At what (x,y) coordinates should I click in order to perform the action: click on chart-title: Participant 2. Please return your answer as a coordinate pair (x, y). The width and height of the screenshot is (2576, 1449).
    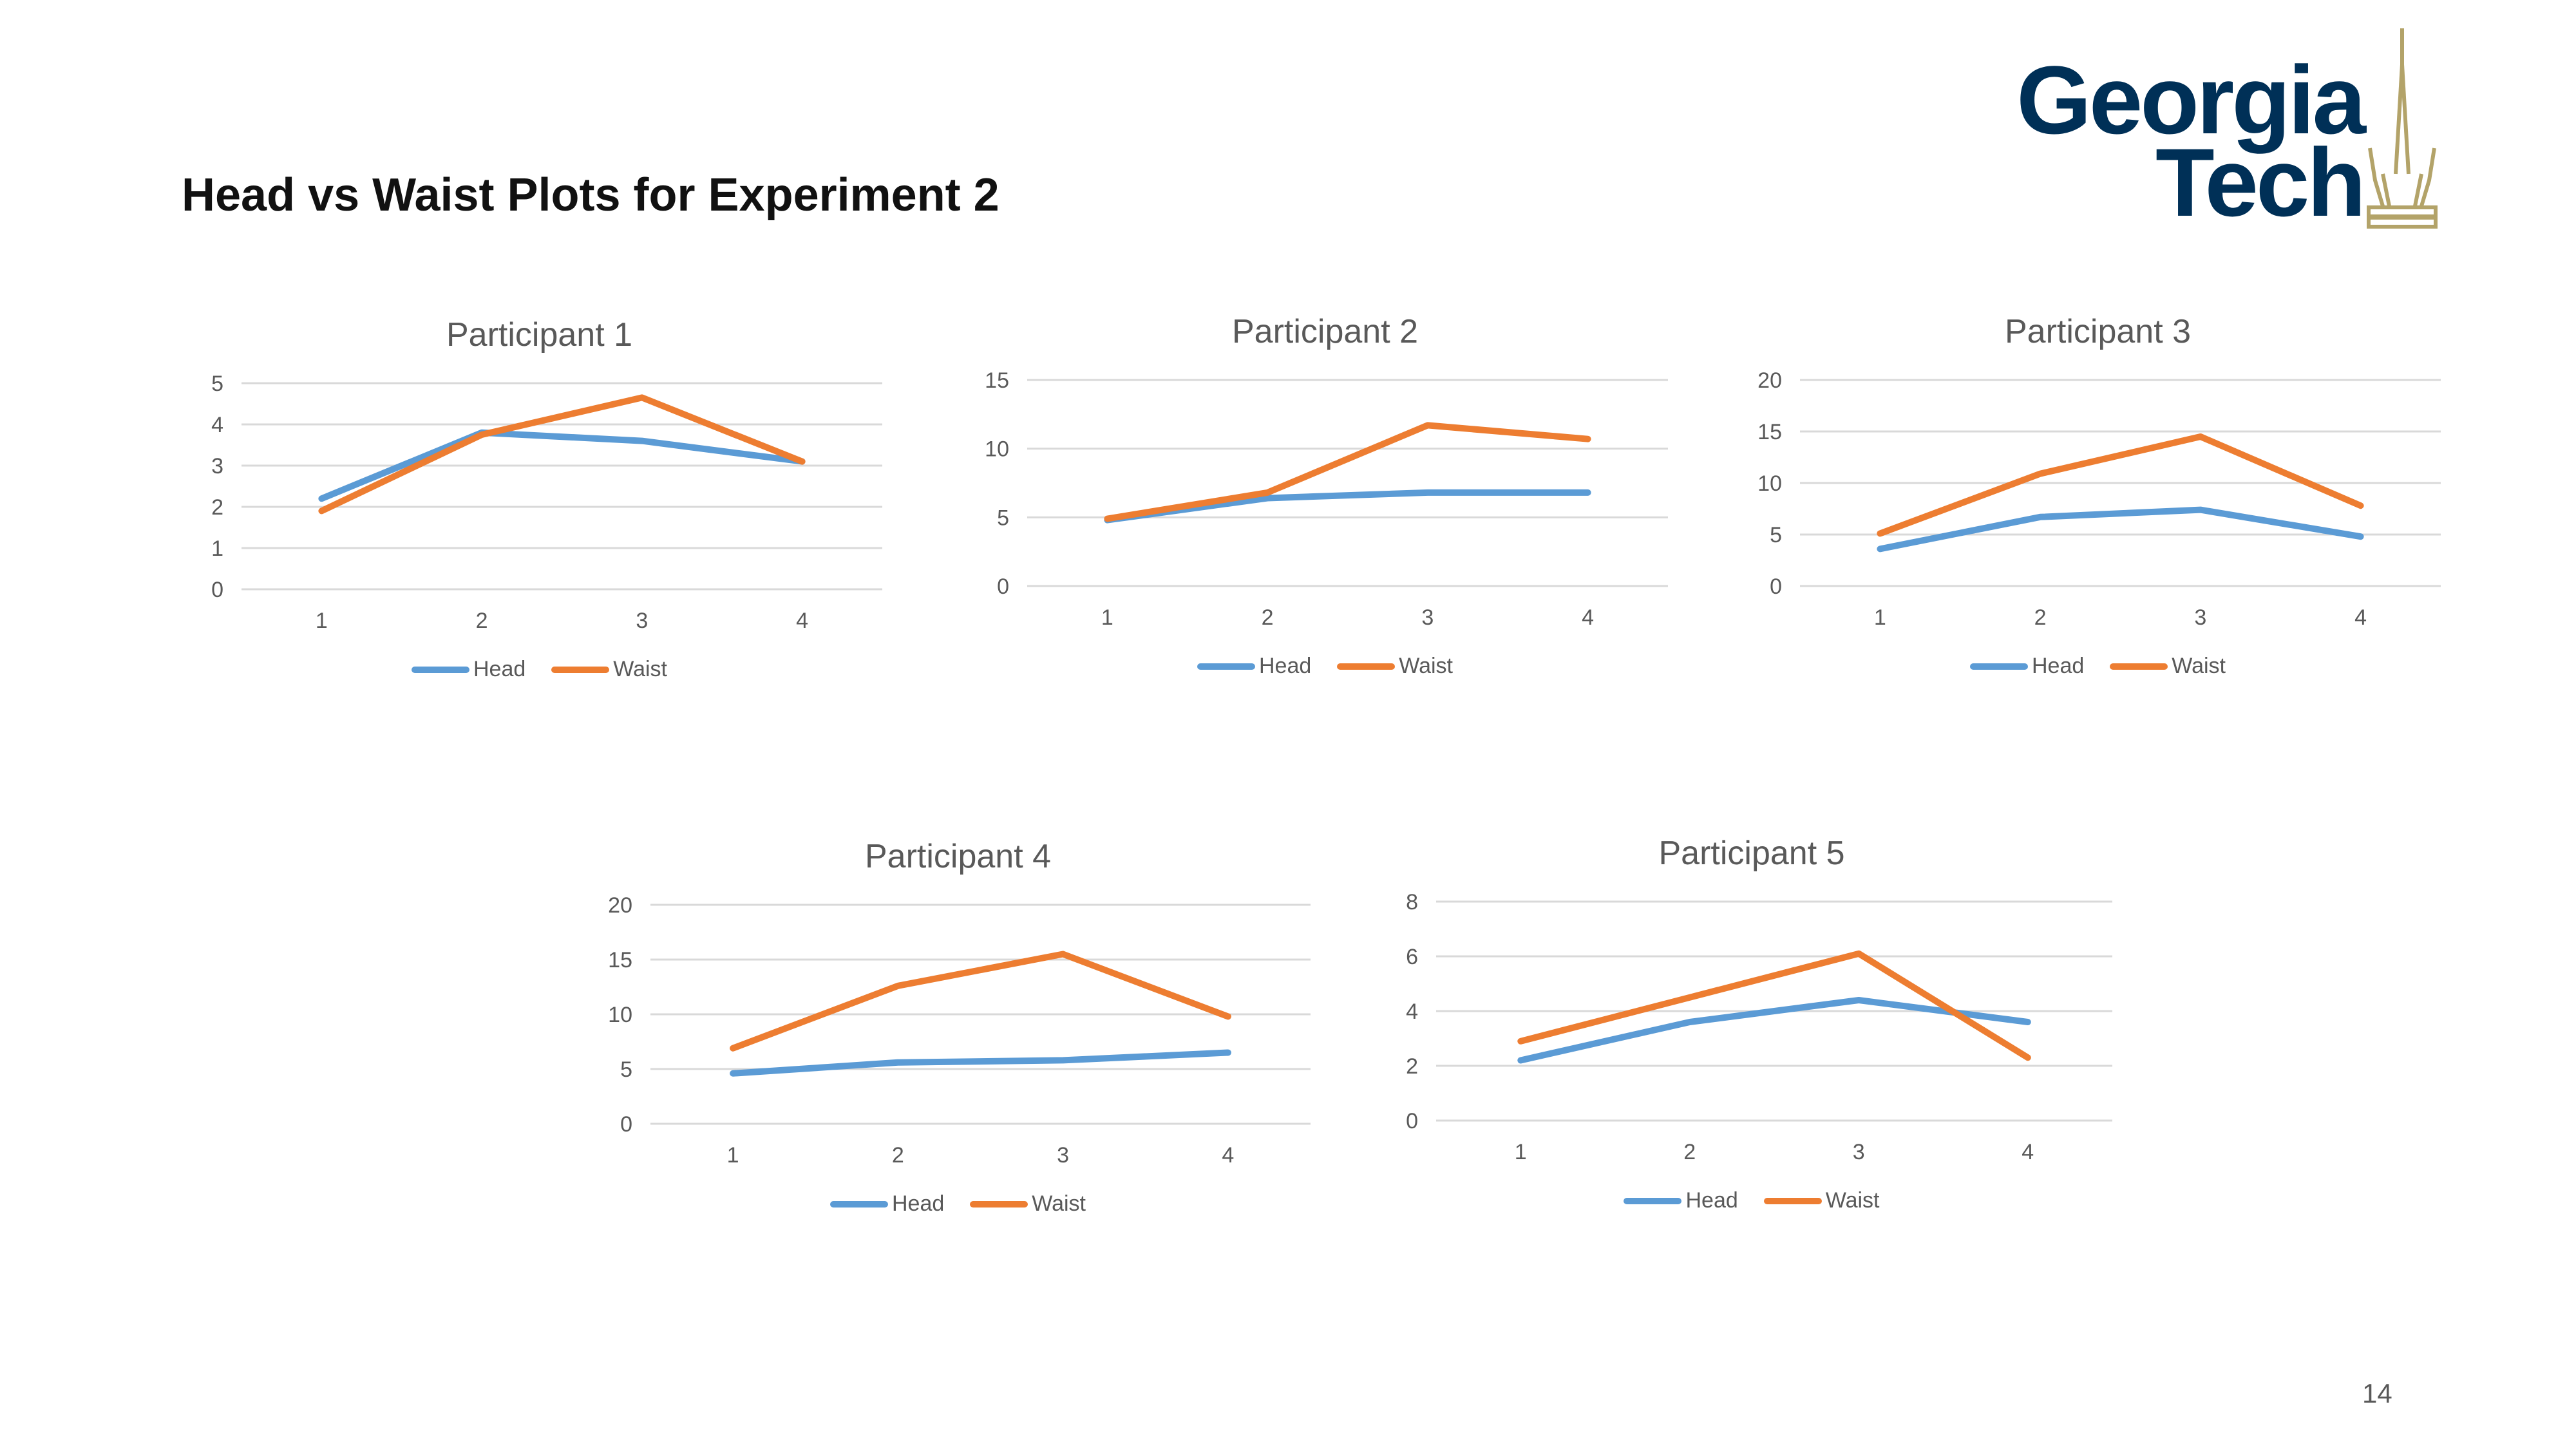
    Looking at the image, I should click on (1325, 332).